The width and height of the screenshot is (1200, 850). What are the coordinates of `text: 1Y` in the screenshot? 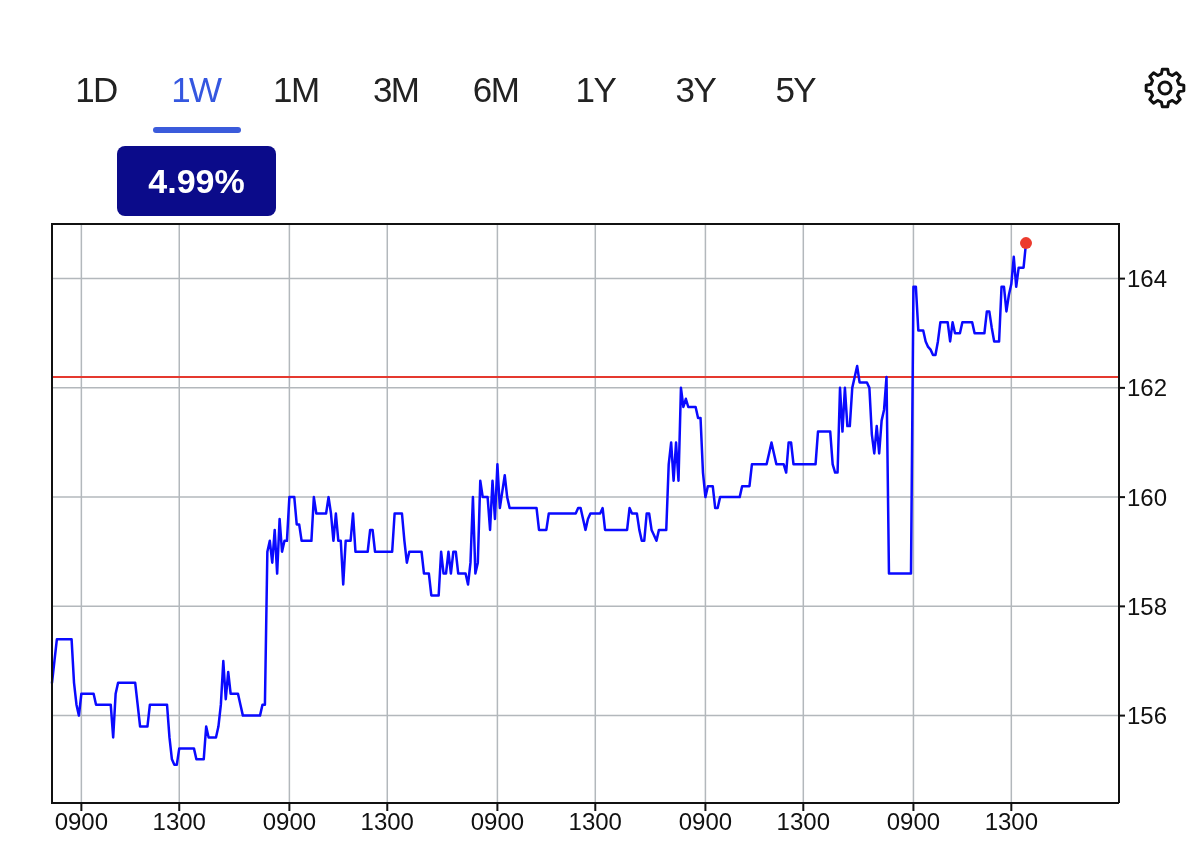 It's located at (595, 89).